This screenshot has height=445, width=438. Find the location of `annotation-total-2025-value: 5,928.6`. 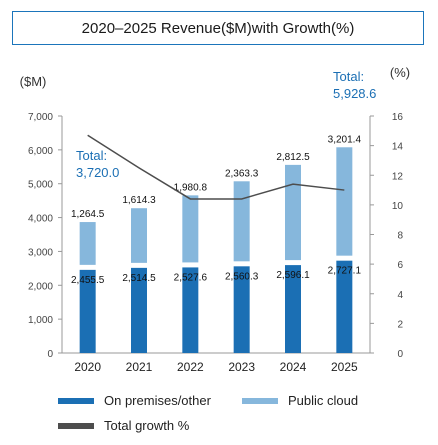

annotation-total-2025-value: 5,928.6 is located at coordinates (354, 93).